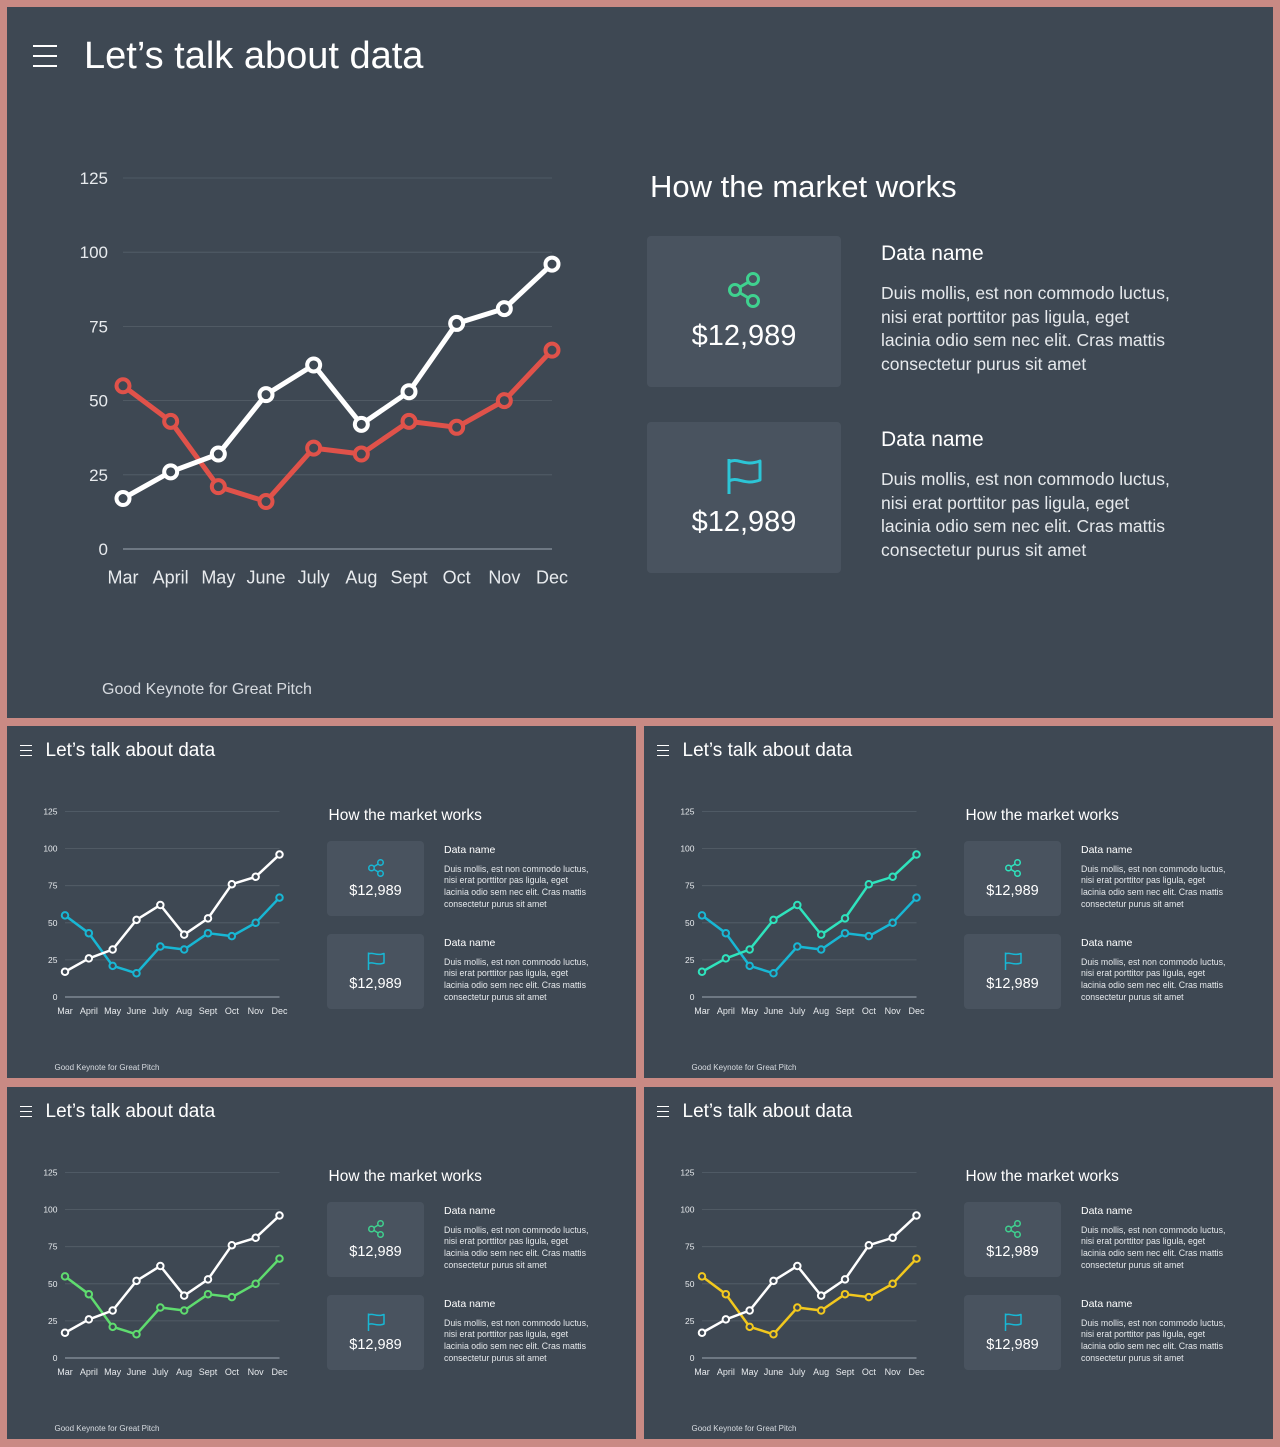  I want to click on y-tick-label: 25, so click(53, 960).